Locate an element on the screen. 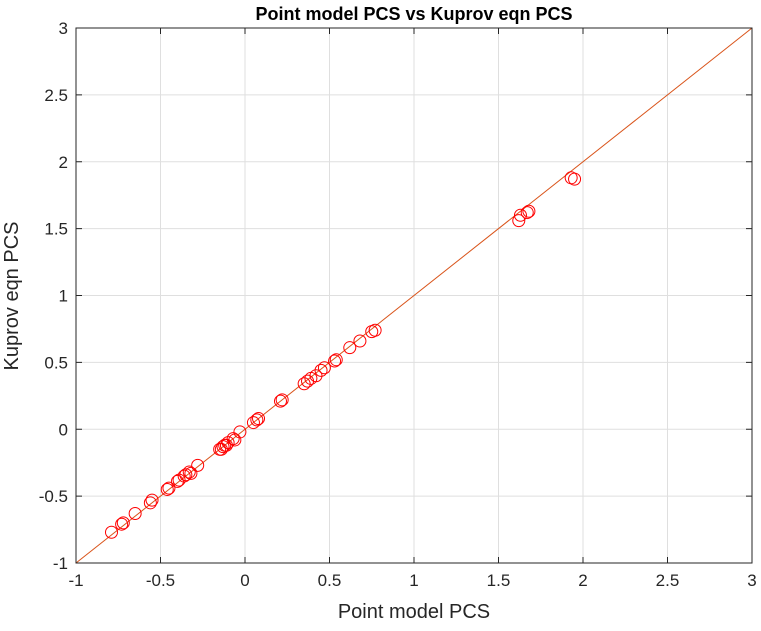  x-tick-label: 2 is located at coordinates (582, 580).